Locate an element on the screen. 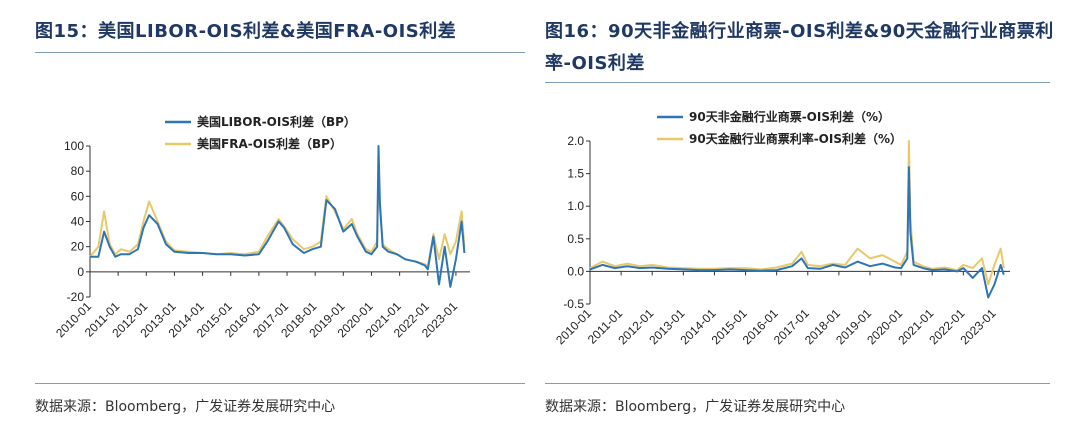 The height and width of the screenshot is (444, 1080). y-tick-label: 0.5 is located at coordinates (575, 239).